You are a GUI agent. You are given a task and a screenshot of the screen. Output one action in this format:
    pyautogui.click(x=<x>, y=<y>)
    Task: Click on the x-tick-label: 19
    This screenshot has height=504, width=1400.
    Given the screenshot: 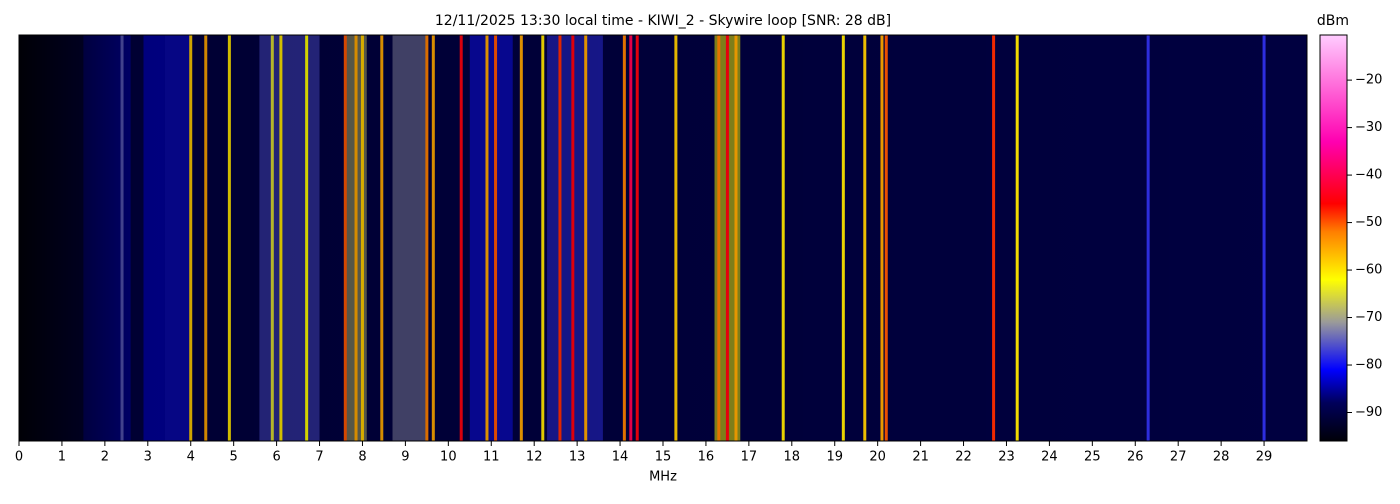 What is the action you would take?
    pyautogui.click(x=834, y=457)
    